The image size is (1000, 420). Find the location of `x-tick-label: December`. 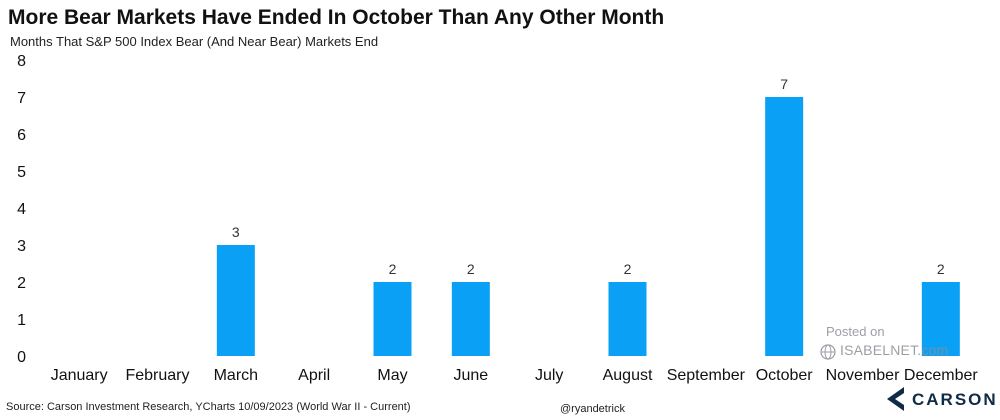

x-tick-label: December is located at coordinates (941, 375).